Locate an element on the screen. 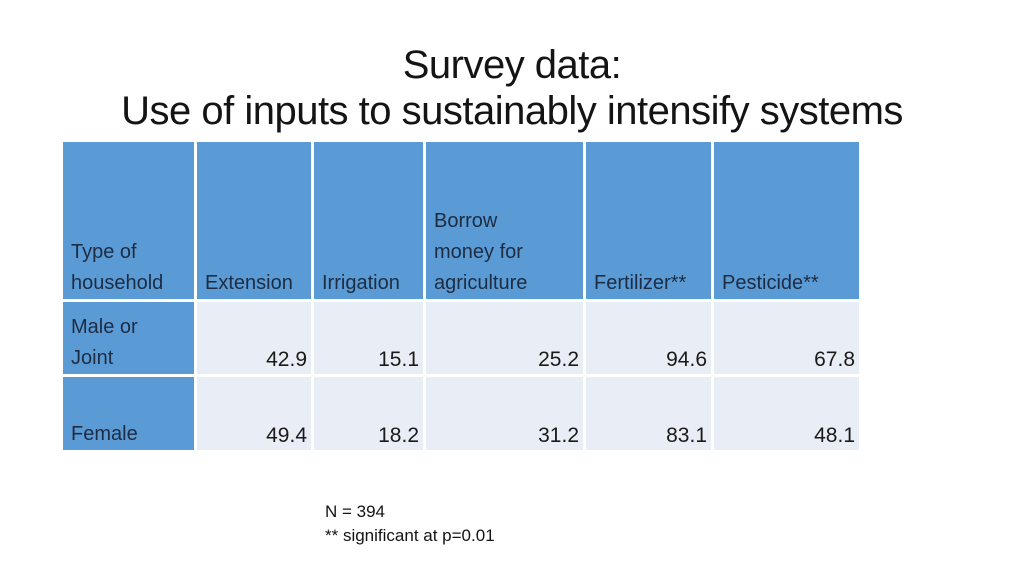 The image size is (1024, 576). table-row-male-or-joint: Male or Joint 42.9 15.1 25.2 94.6 67.8 is located at coordinates (462, 339).